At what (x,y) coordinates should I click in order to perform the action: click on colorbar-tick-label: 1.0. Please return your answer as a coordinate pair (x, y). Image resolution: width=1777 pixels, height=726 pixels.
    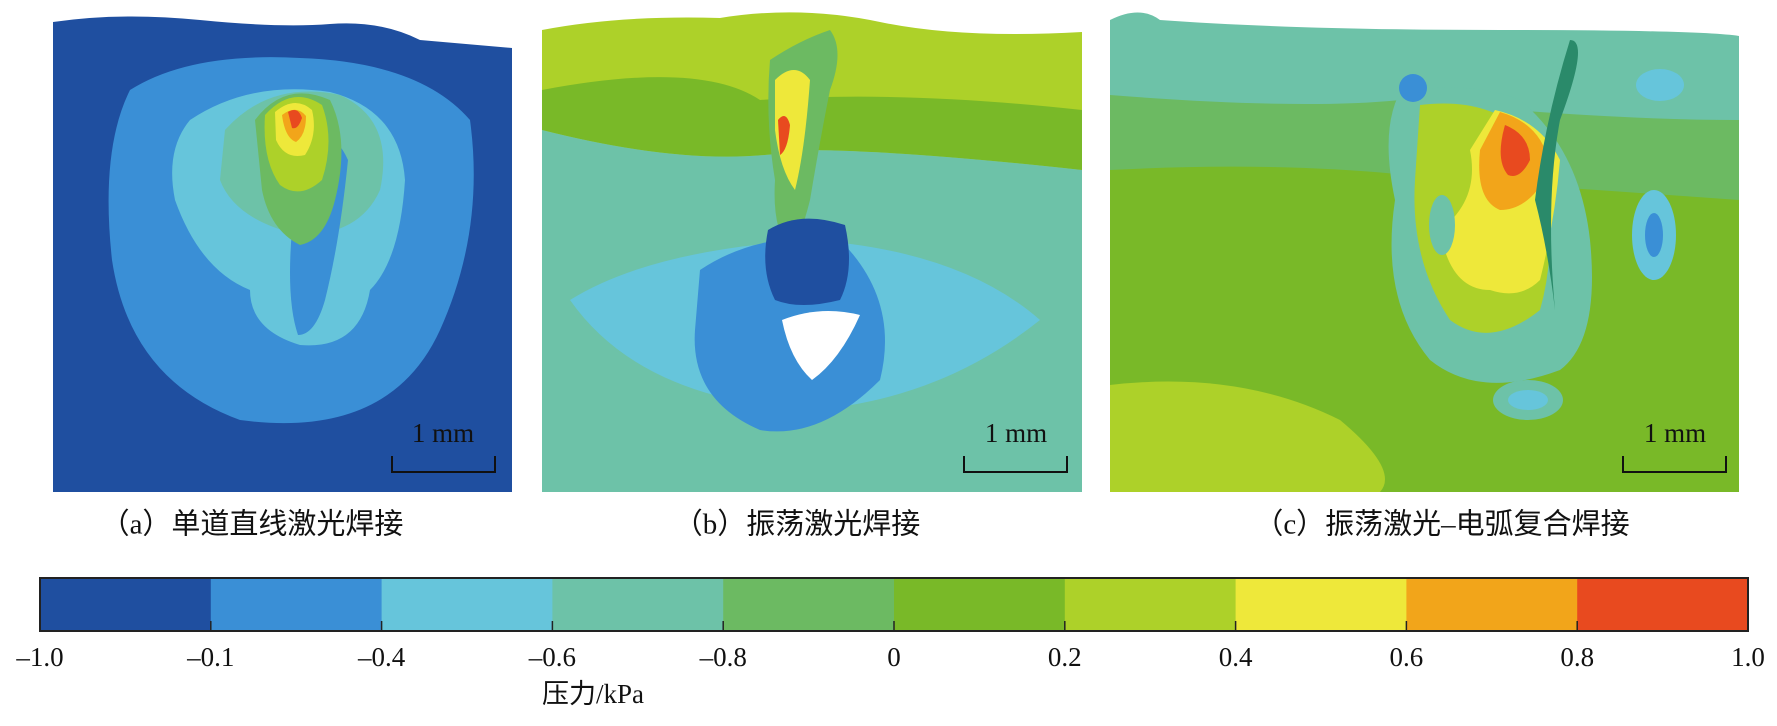
    Looking at the image, I should click on (1748, 657).